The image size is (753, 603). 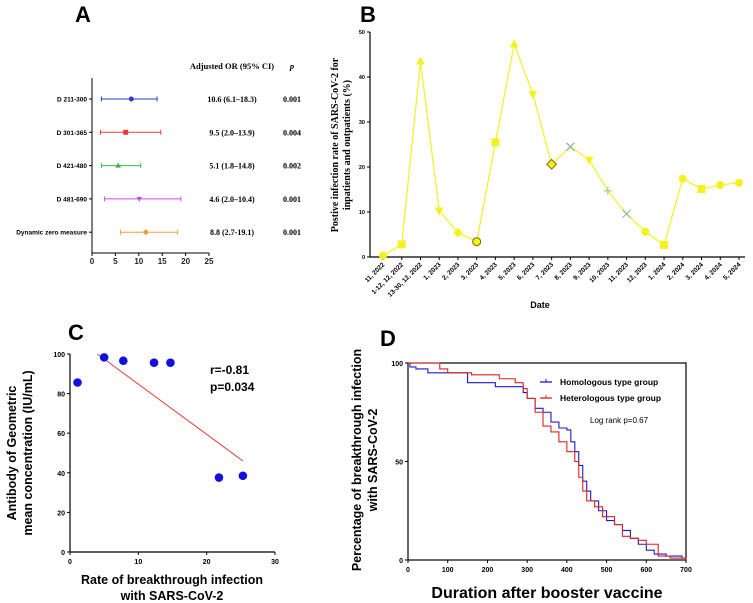 What do you see at coordinates (540, 305) in the screenshot?
I see `x-axis-title: Date` at bounding box center [540, 305].